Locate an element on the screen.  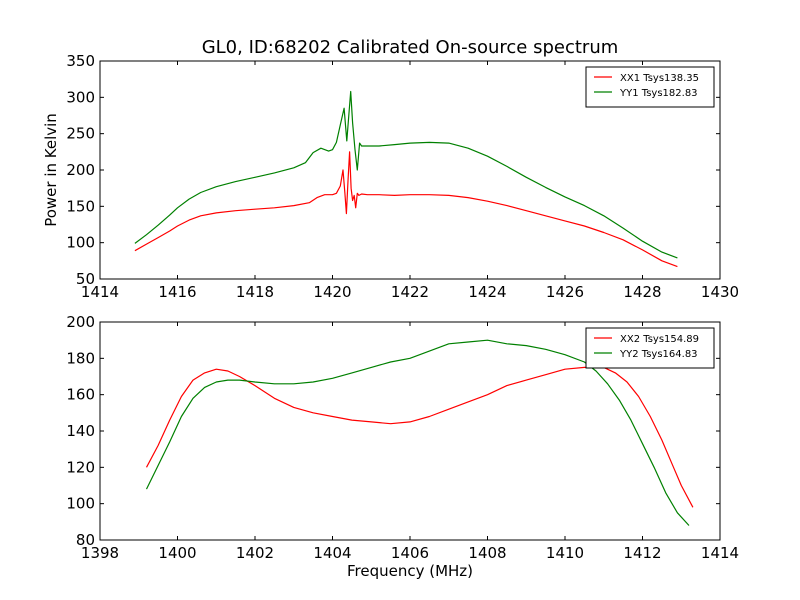
bottom-x-tick-label: 1402 is located at coordinates (255, 553).